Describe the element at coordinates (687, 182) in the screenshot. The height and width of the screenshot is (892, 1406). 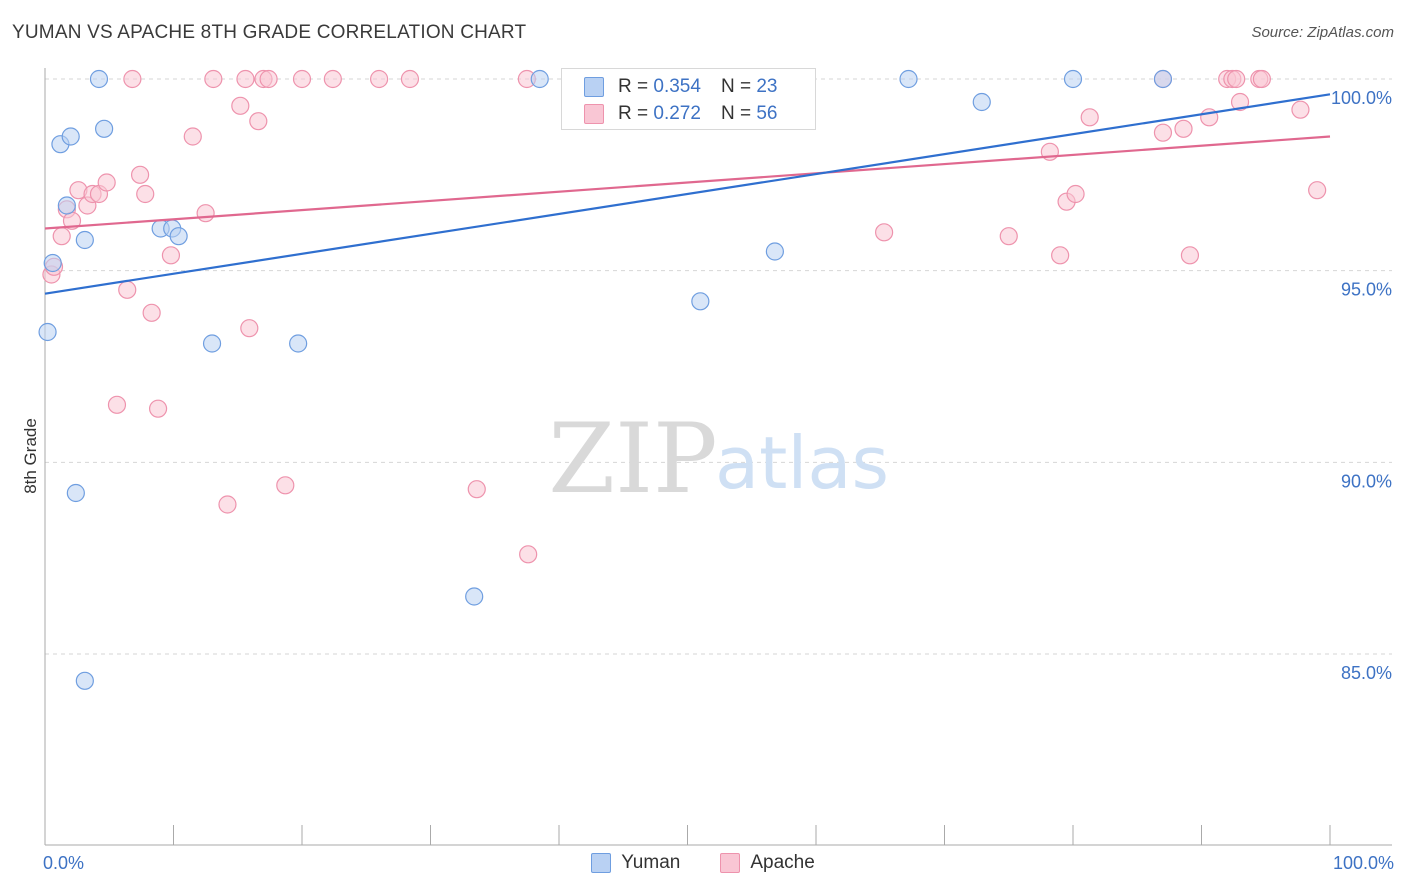
I see `apache-trend-line` at that location.